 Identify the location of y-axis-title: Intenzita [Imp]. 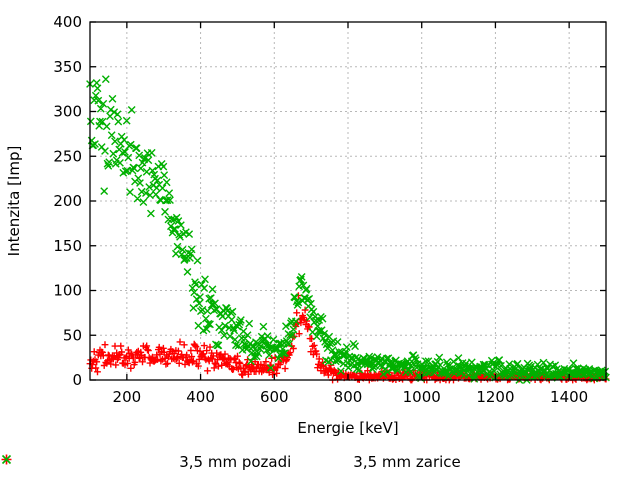
(14, 201).